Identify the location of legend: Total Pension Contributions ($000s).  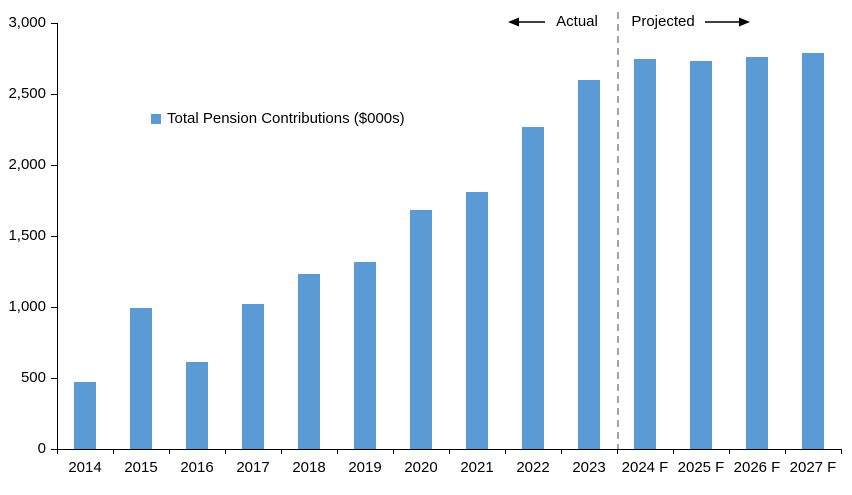
(278, 119).